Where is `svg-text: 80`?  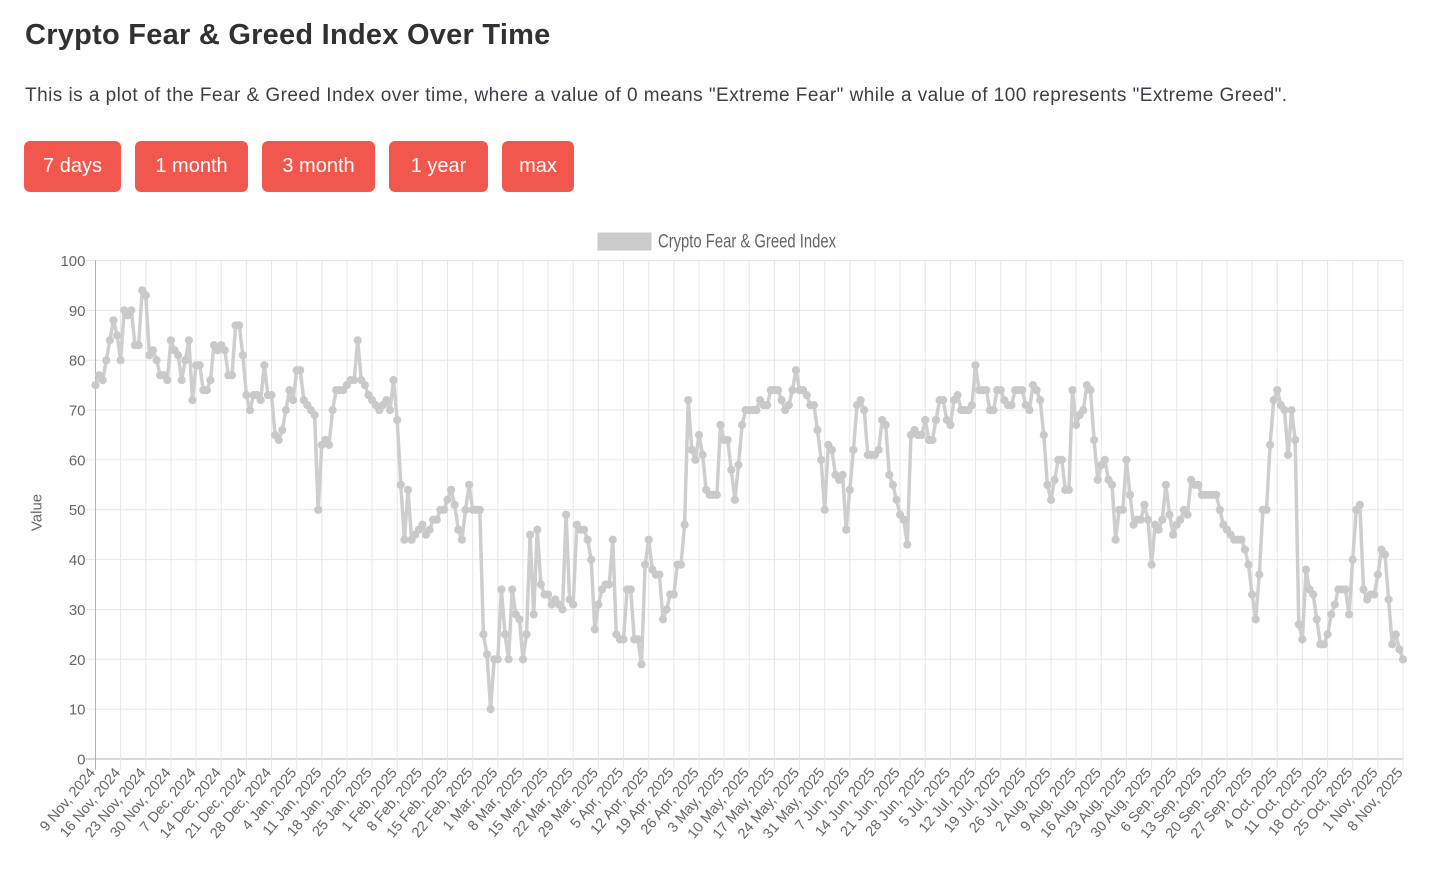 svg-text: 80 is located at coordinates (77, 361).